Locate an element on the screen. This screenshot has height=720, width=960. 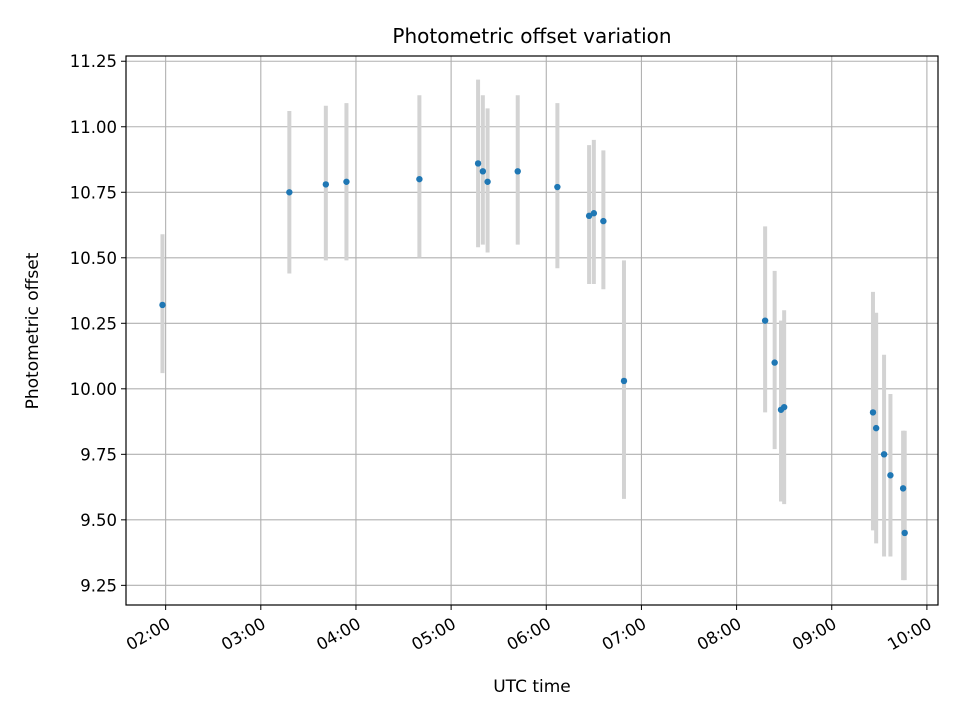
y-tick-label: 11.25 is located at coordinates (93, 61).